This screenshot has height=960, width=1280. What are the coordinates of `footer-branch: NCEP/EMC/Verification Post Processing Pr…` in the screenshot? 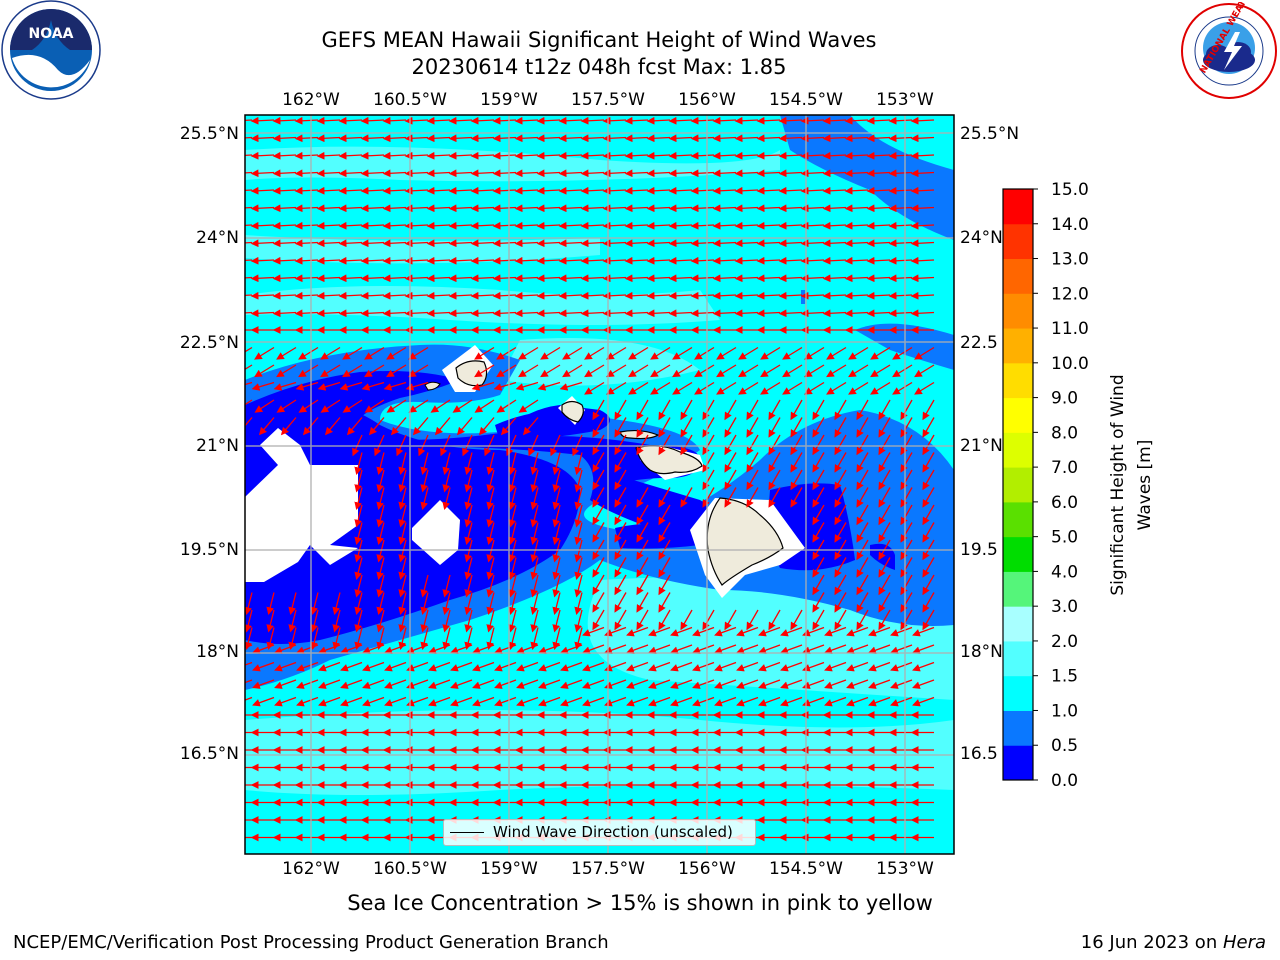 It's located at (311, 942).